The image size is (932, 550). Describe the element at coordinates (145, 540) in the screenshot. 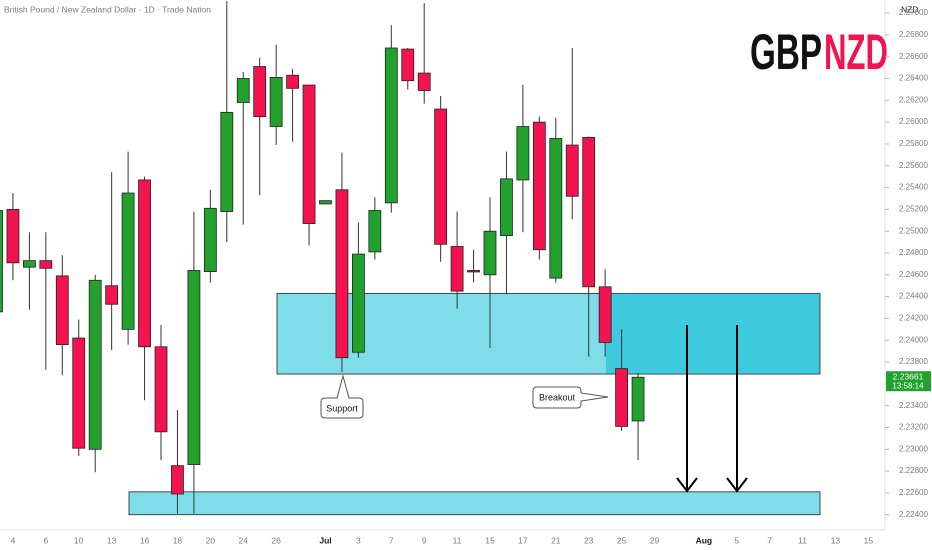

I see `x-tick-label: 16` at that location.